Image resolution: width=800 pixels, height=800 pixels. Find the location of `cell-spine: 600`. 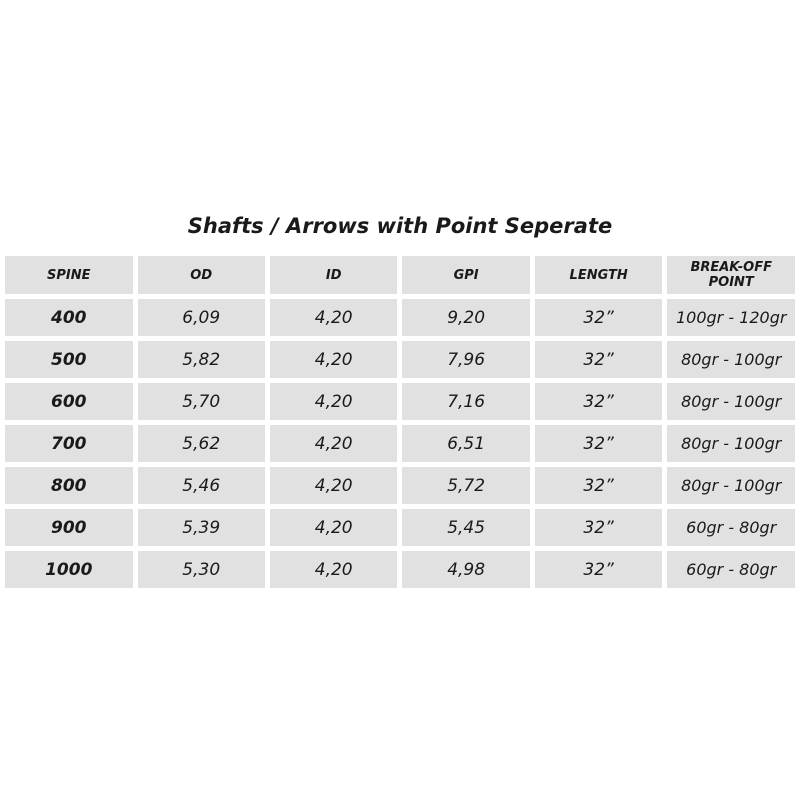

cell-spine: 600 is located at coordinates (69, 401).